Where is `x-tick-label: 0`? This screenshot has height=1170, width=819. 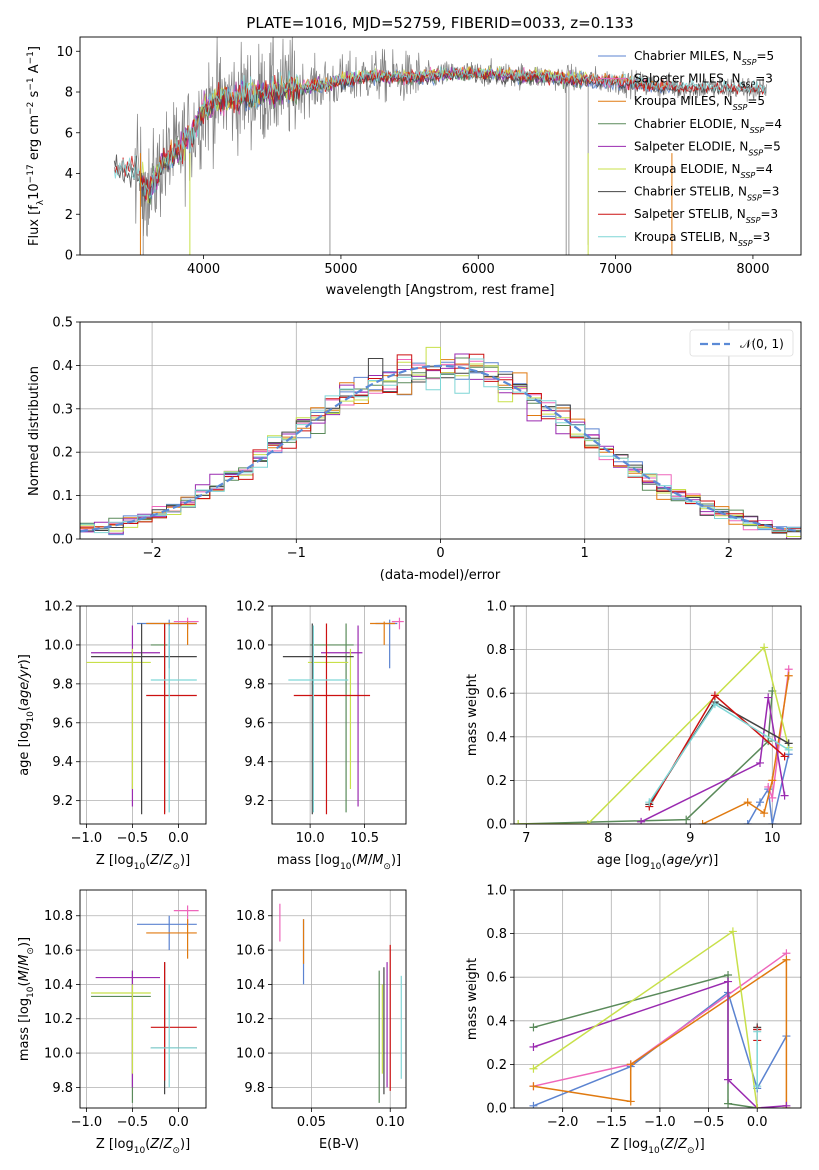
x-tick-label: 0 is located at coordinates (440, 553).